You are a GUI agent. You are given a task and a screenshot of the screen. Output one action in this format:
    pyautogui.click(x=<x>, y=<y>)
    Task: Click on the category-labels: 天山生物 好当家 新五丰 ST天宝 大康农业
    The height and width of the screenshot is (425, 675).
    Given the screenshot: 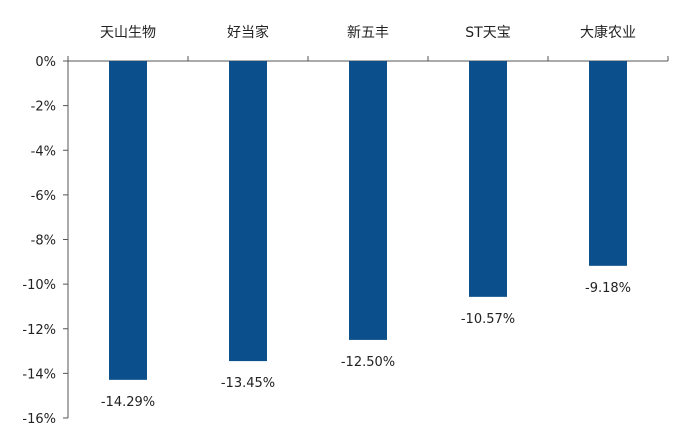 What is the action you would take?
    pyautogui.click(x=368, y=32)
    